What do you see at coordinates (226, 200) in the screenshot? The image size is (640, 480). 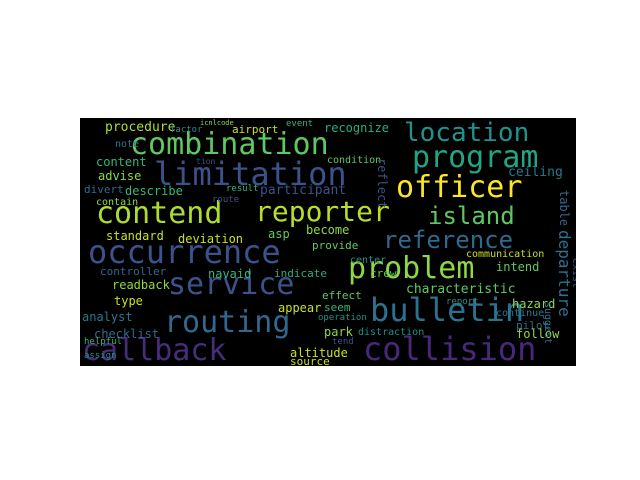 I see `word-route: route` at bounding box center [226, 200].